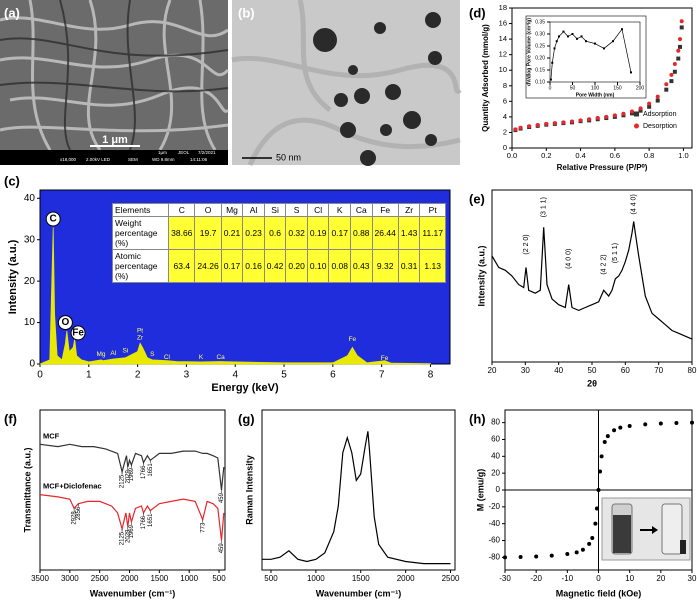  Describe the element at coordinates (361, 233) in the screenshot. I see `table-cell: 0.88` at that location.